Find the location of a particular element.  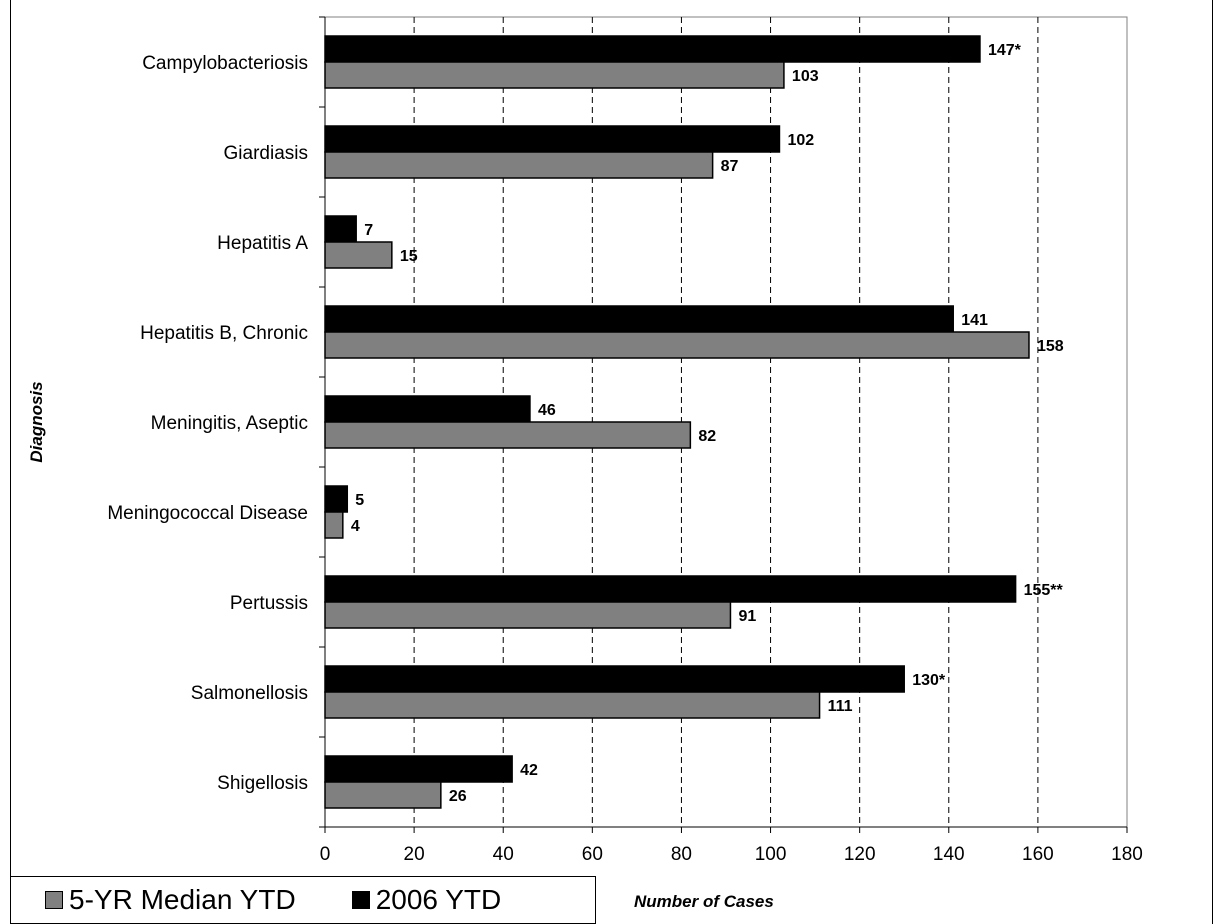

x-tick-label-100: 100 is located at coordinates (771, 854).